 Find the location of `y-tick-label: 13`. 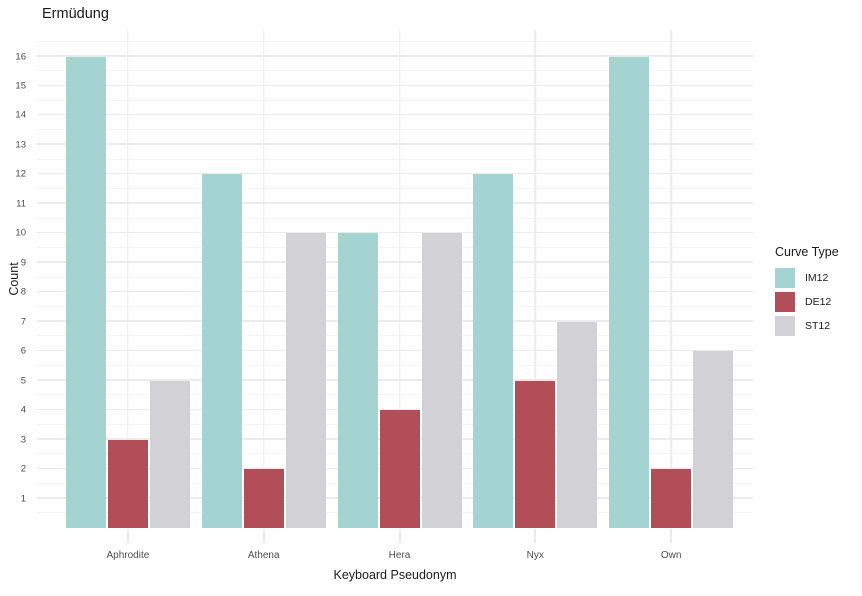

y-tick-label: 13 is located at coordinates (20, 145).